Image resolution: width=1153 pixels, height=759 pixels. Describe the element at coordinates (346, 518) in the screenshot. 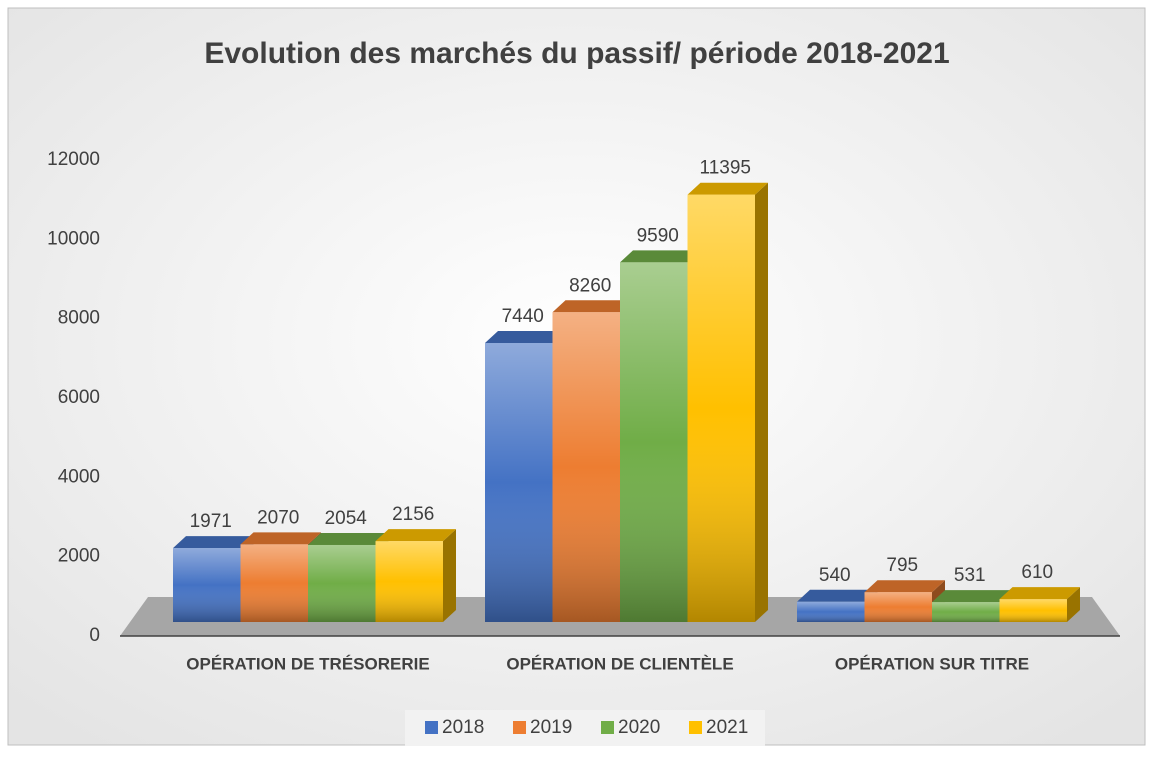

I see `data-label: 2054` at that location.